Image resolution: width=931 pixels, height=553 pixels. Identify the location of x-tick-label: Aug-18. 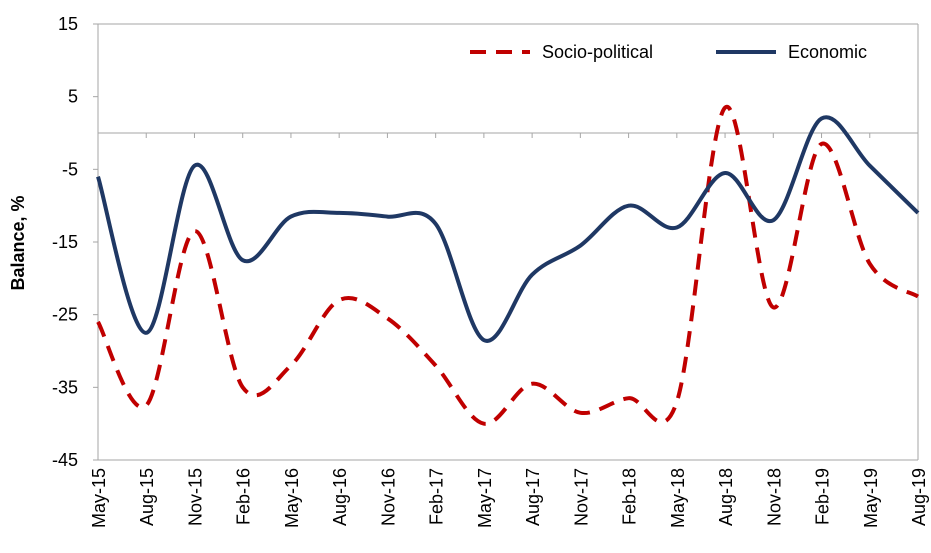
(726, 497).